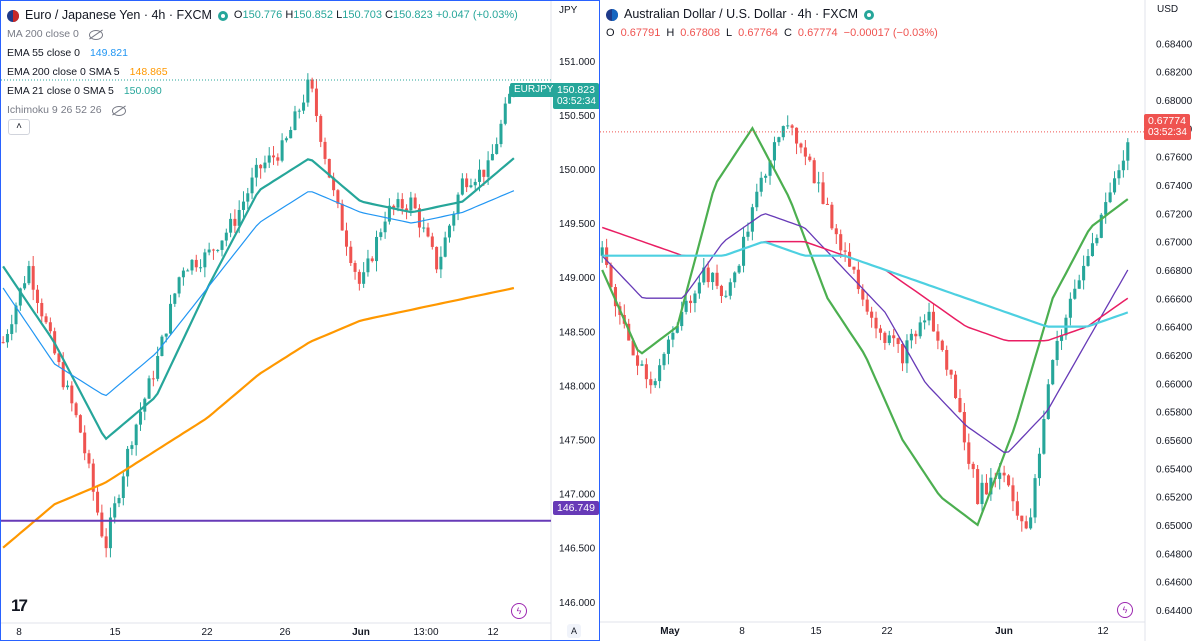 This screenshot has height=641, width=1192. I want to click on hline-price-tag: 146.749, so click(576, 508).